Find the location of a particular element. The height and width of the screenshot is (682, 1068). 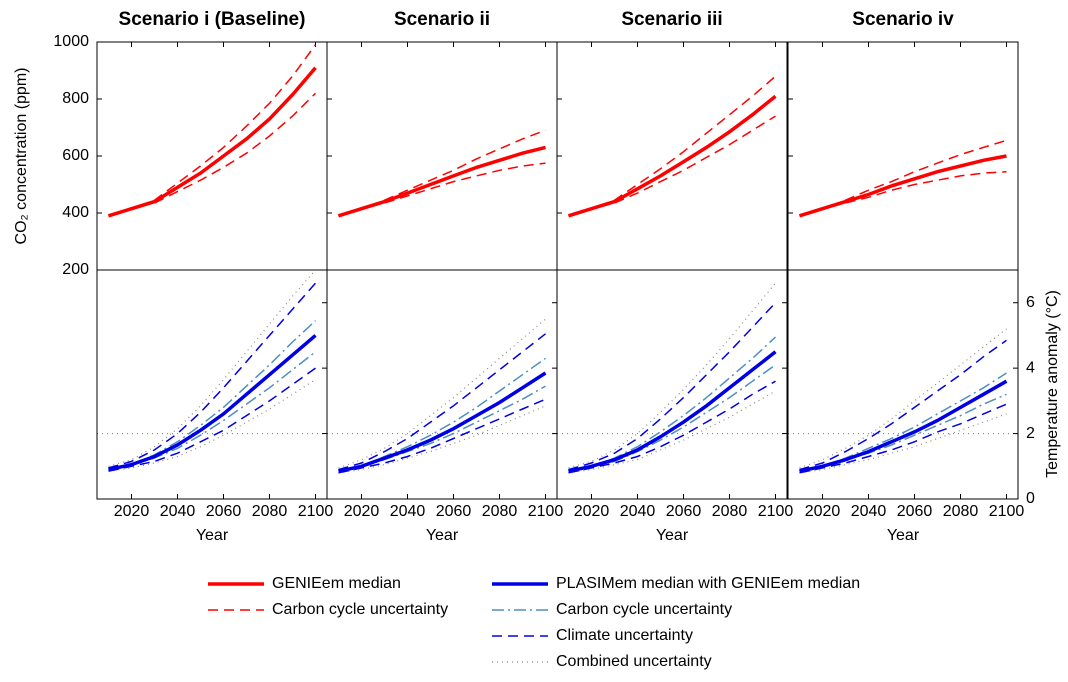

y2-axis-label: Temperature anomaly (°C) is located at coordinates (1052, 384).